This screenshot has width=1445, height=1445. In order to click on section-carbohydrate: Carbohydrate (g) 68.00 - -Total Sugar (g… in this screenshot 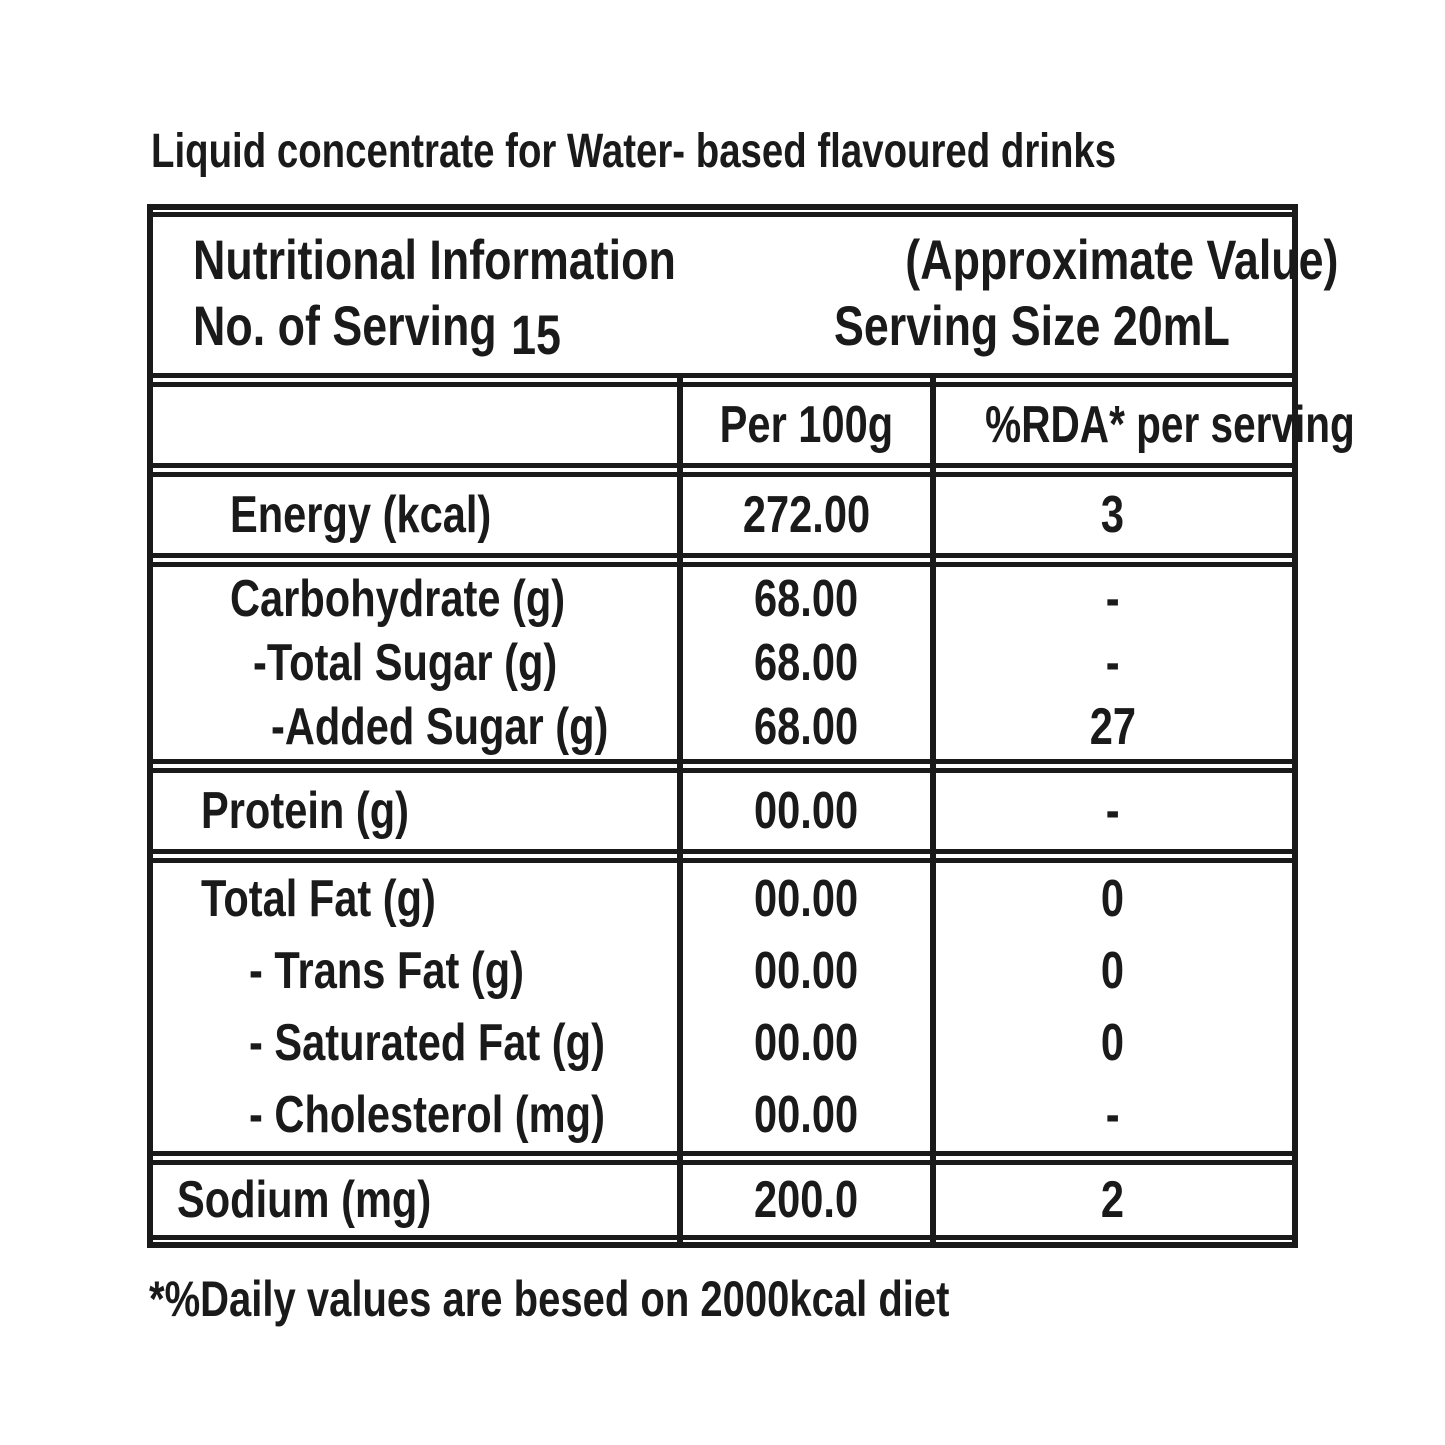, I will do `click(722, 663)`.